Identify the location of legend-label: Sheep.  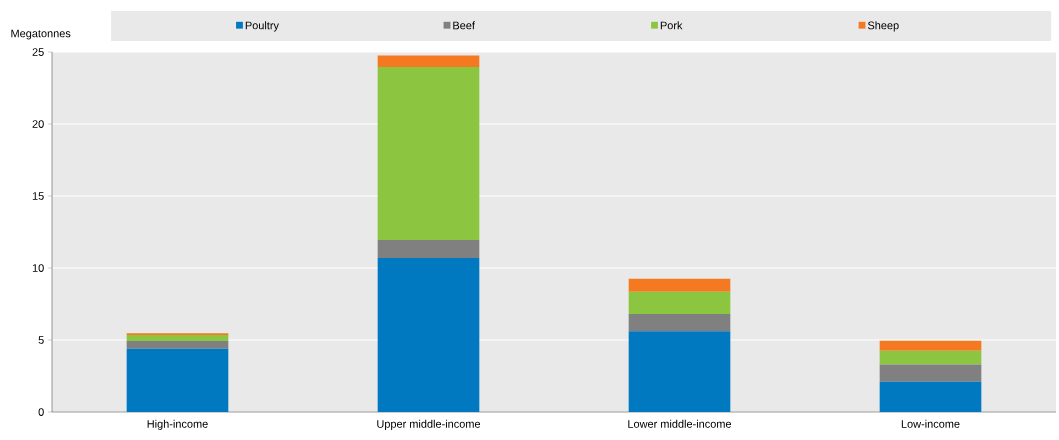
(883, 26).